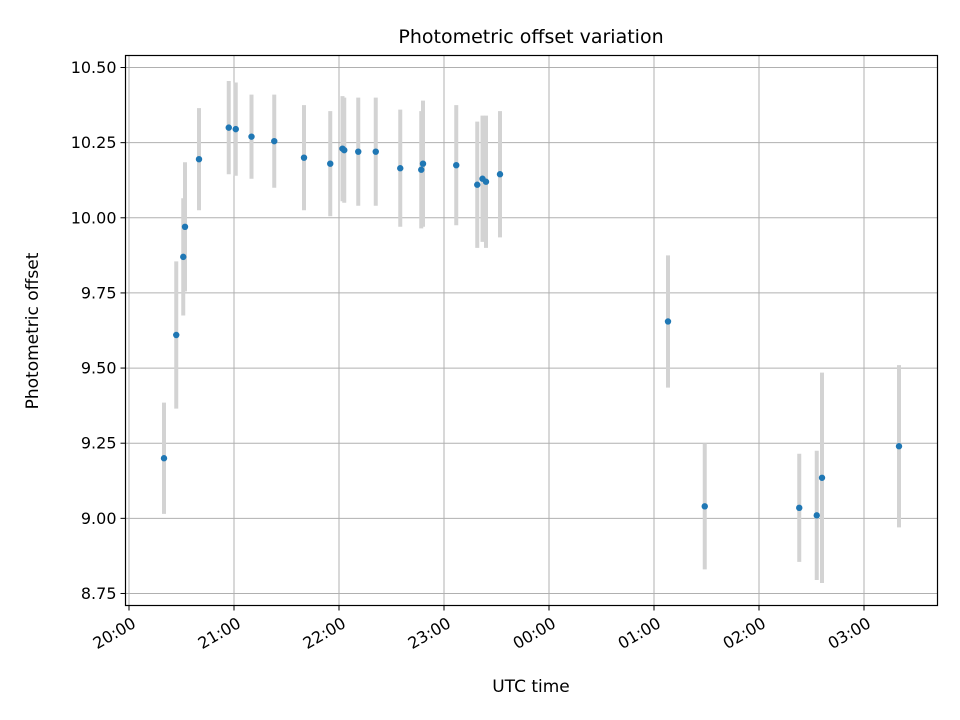  Describe the element at coordinates (99, 593) in the screenshot. I see `y-tick-label: 8.75` at that location.